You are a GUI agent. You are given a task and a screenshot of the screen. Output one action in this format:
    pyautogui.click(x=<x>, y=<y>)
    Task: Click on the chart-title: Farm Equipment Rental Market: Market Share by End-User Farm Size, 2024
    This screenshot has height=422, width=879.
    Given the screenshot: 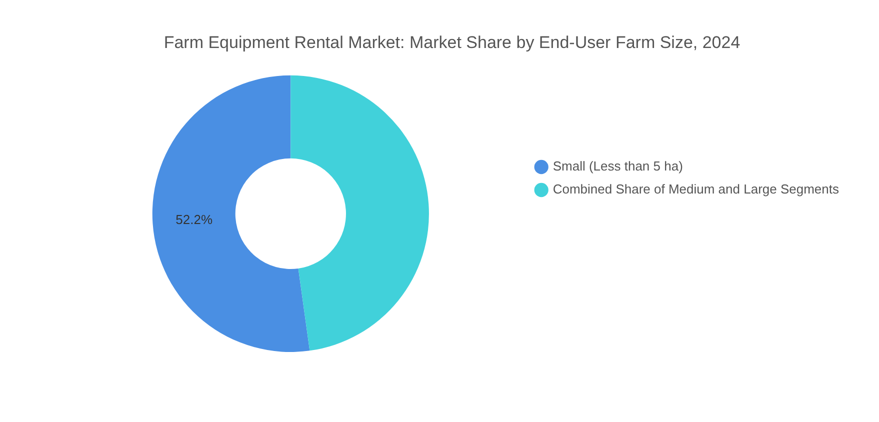 What is the action you would take?
    pyautogui.click(x=452, y=42)
    